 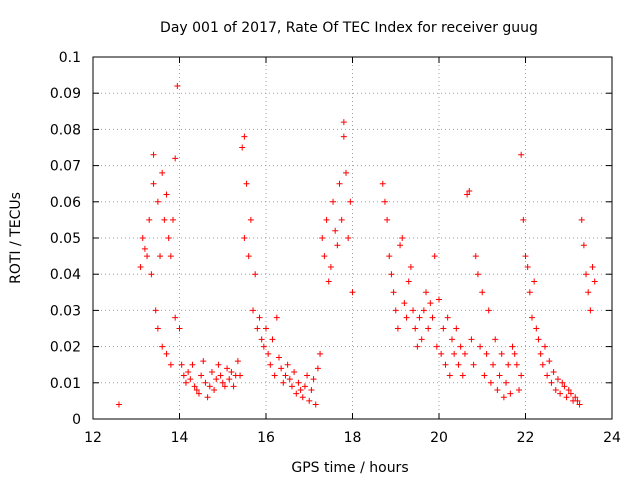 What do you see at coordinates (65, 167) in the screenshot?
I see `y-tick-label: 0.07` at bounding box center [65, 167].